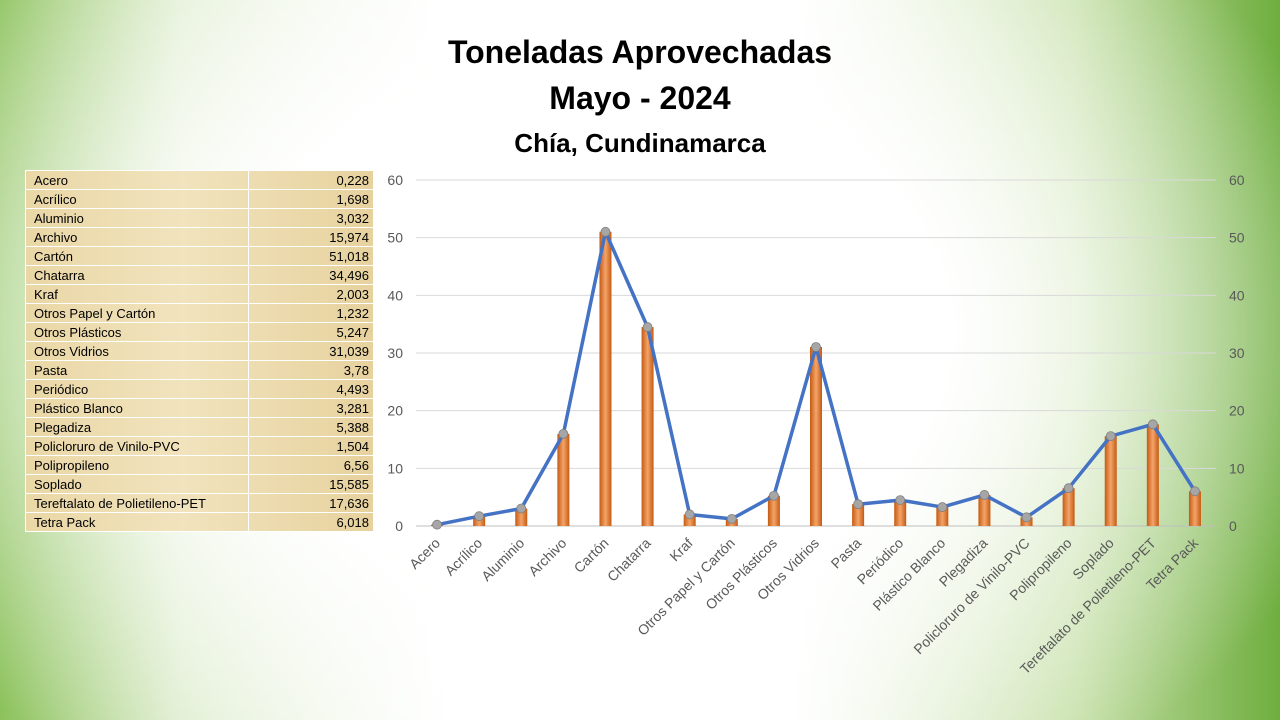 This screenshot has width=1280, height=720. I want to click on x-tick-label: Plástico Blanco, so click(908, 574).